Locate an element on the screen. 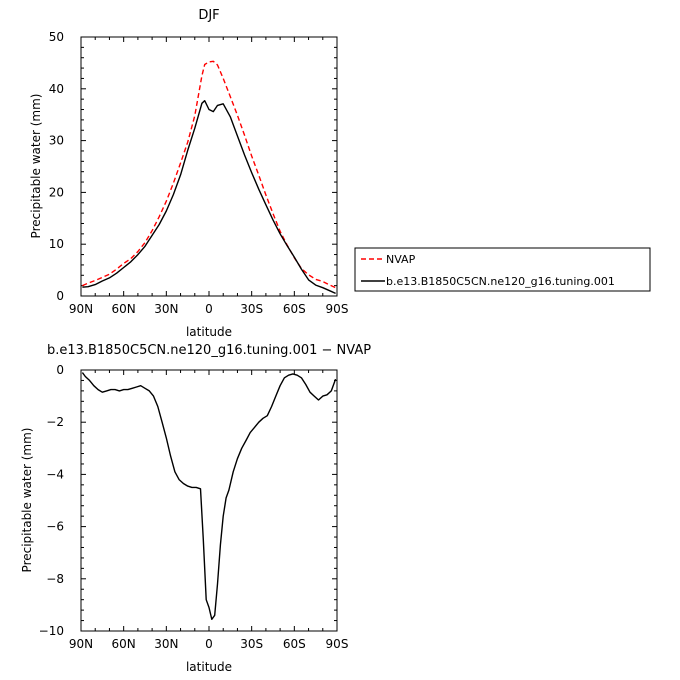 This screenshot has height=680, width=680. bottom-plot-frame is located at coordinates (209, 500).